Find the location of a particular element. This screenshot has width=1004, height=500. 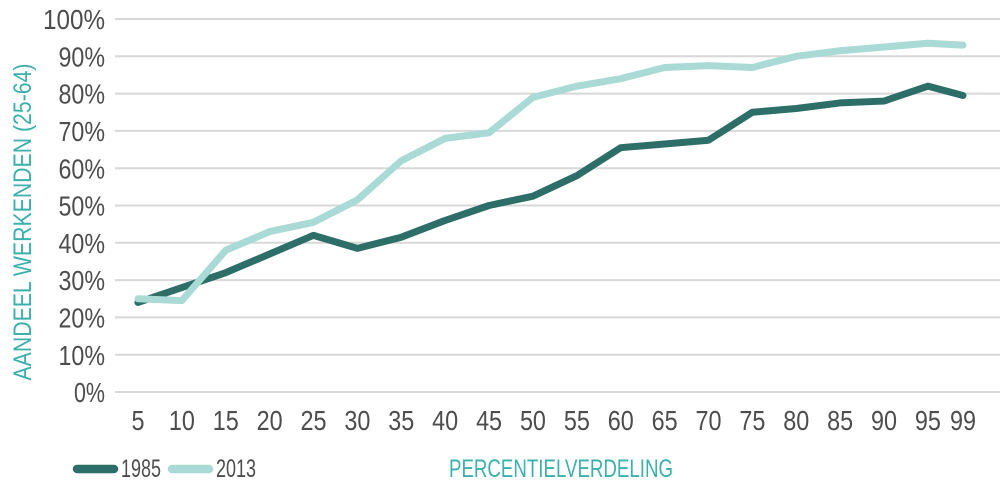

y-tick-label: 70% is located at coordinates (82, 131).